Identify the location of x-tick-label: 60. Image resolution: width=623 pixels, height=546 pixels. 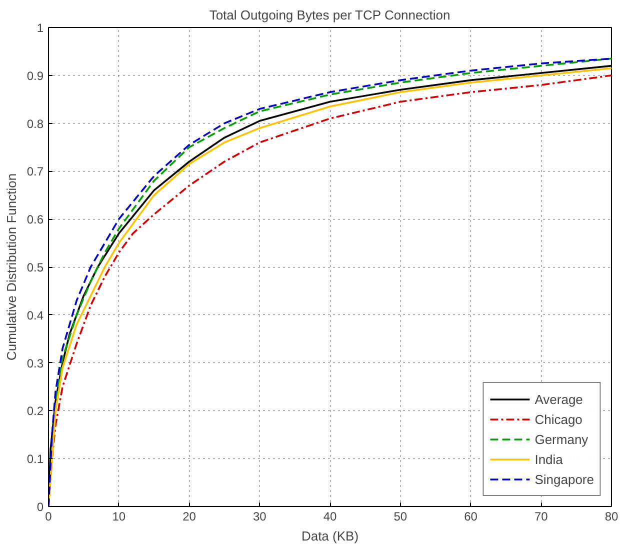
(471, 517).